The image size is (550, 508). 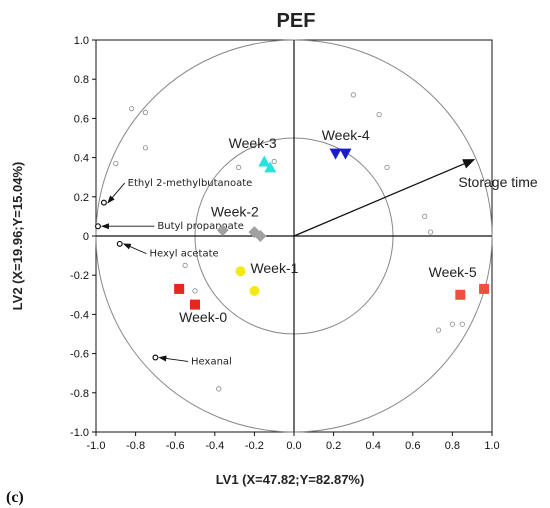 What do you see at coordinates (254, 446) in the screenshot?
I see `x-tick-label: -0.2` at bounding box center [254, 446].